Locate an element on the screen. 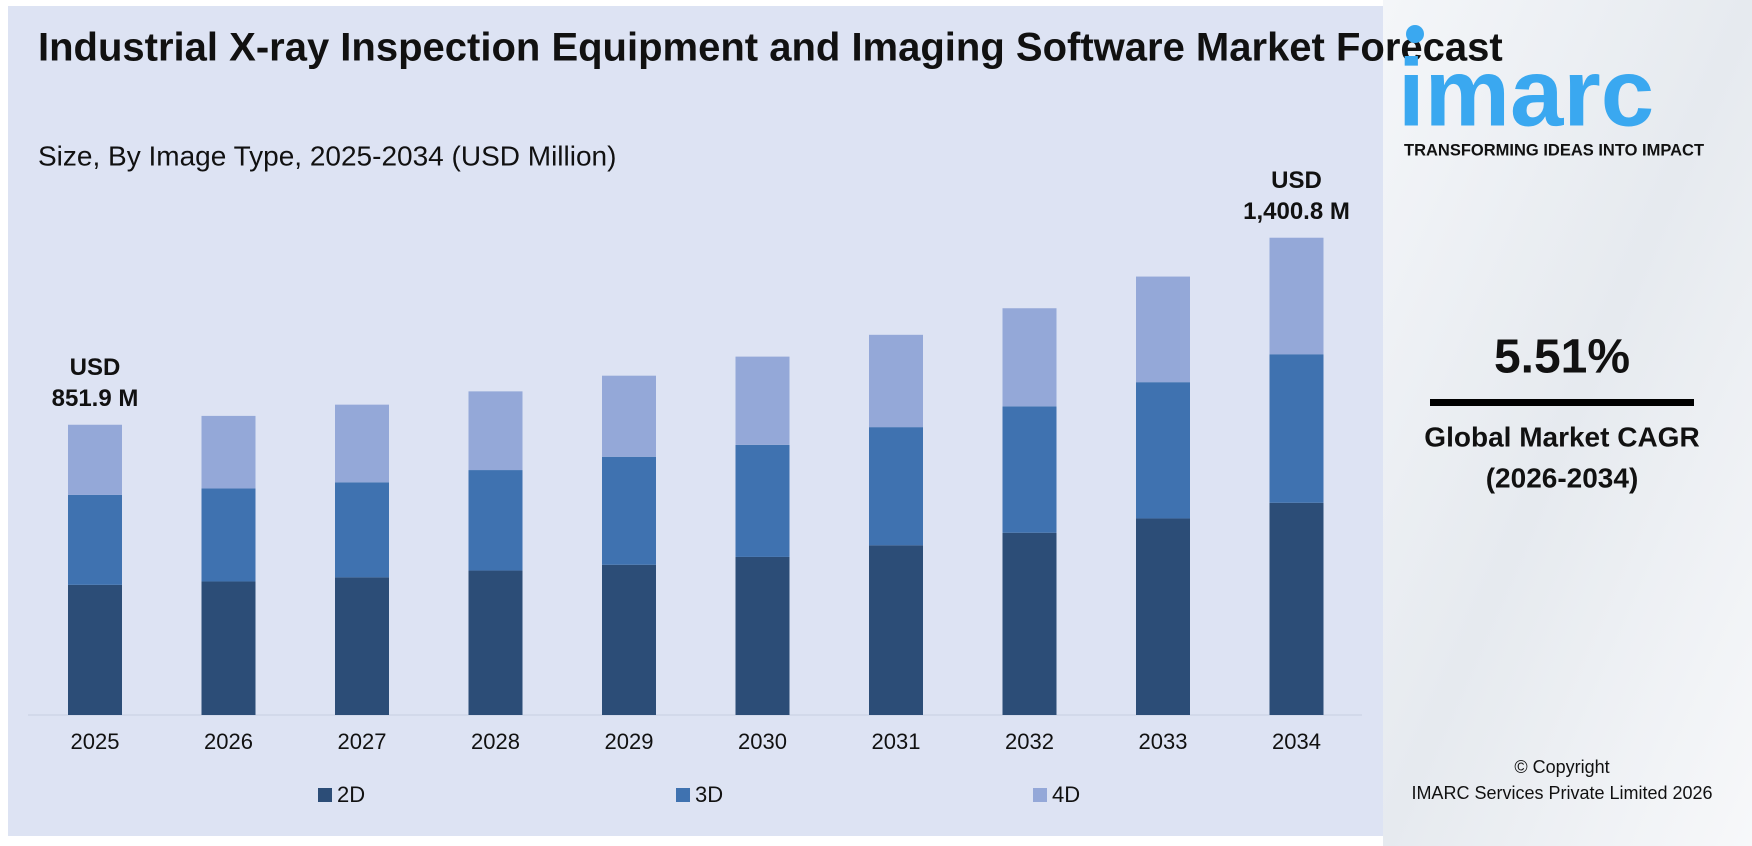  cagr-value: 5.51% is located at coordinates (1562, 357).